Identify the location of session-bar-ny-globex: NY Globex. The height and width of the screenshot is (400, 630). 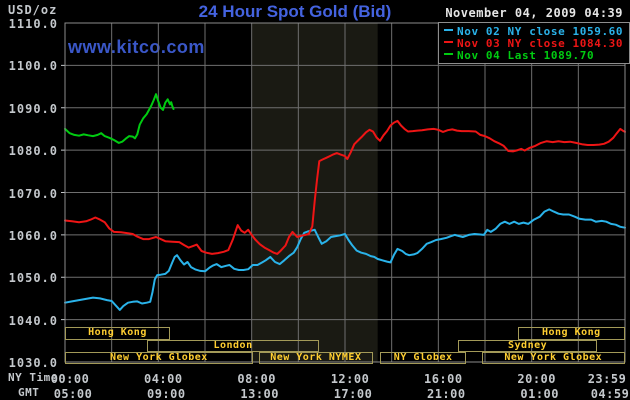
(423, 357).